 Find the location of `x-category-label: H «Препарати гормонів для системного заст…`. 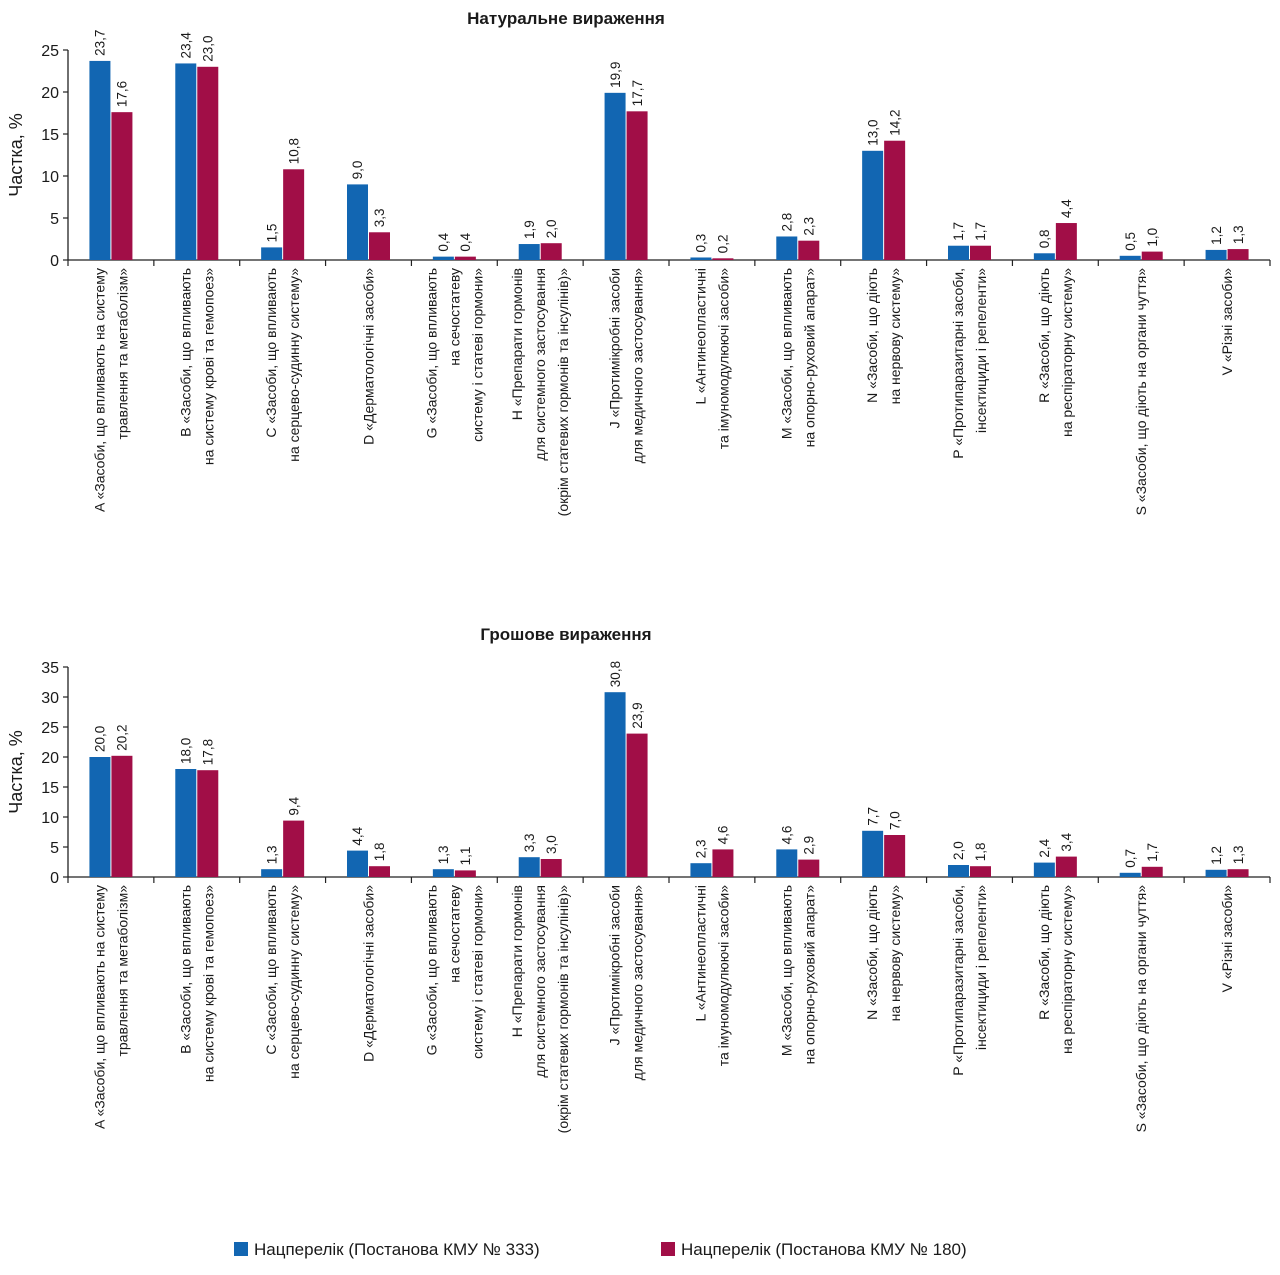

x-category-label: H «Препарати гормонів для системного заст… is located at coordinates (540, 392).